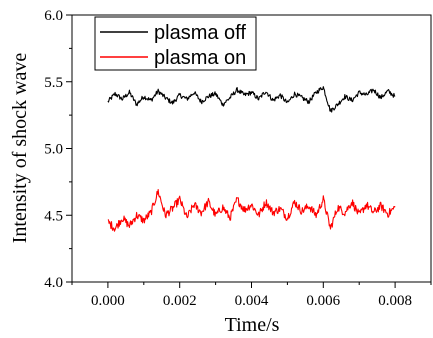  I want to click on x-axis-title: Time/s, so click(252, 325).